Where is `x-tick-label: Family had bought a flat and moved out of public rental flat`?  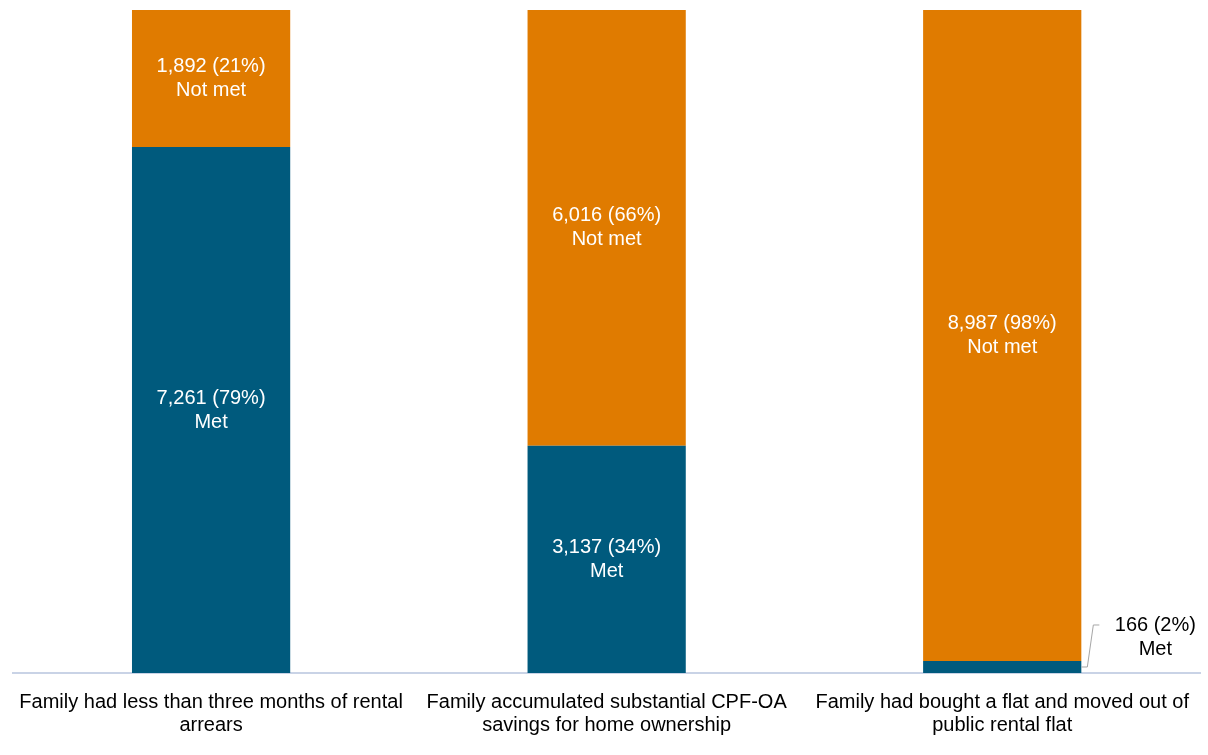 x-tick-label: Family had bought a flat and moved out of public rental flat is located at coordinates (1002, 713).